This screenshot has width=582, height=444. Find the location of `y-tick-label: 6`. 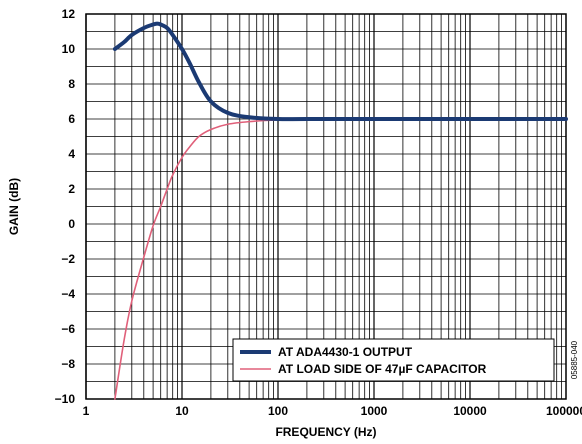

y-tick-label: 6 is located at coordinates (71, 119).